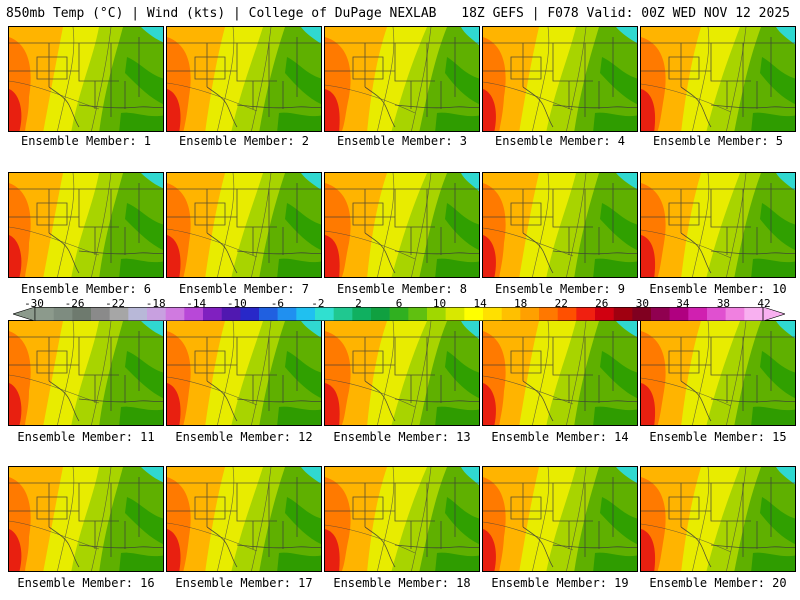 This screenshot has height=600, width=800. Describe the element at coordinates (277, 303) in the screenshot. I see `colorbar-tick-label: -6` at that location.